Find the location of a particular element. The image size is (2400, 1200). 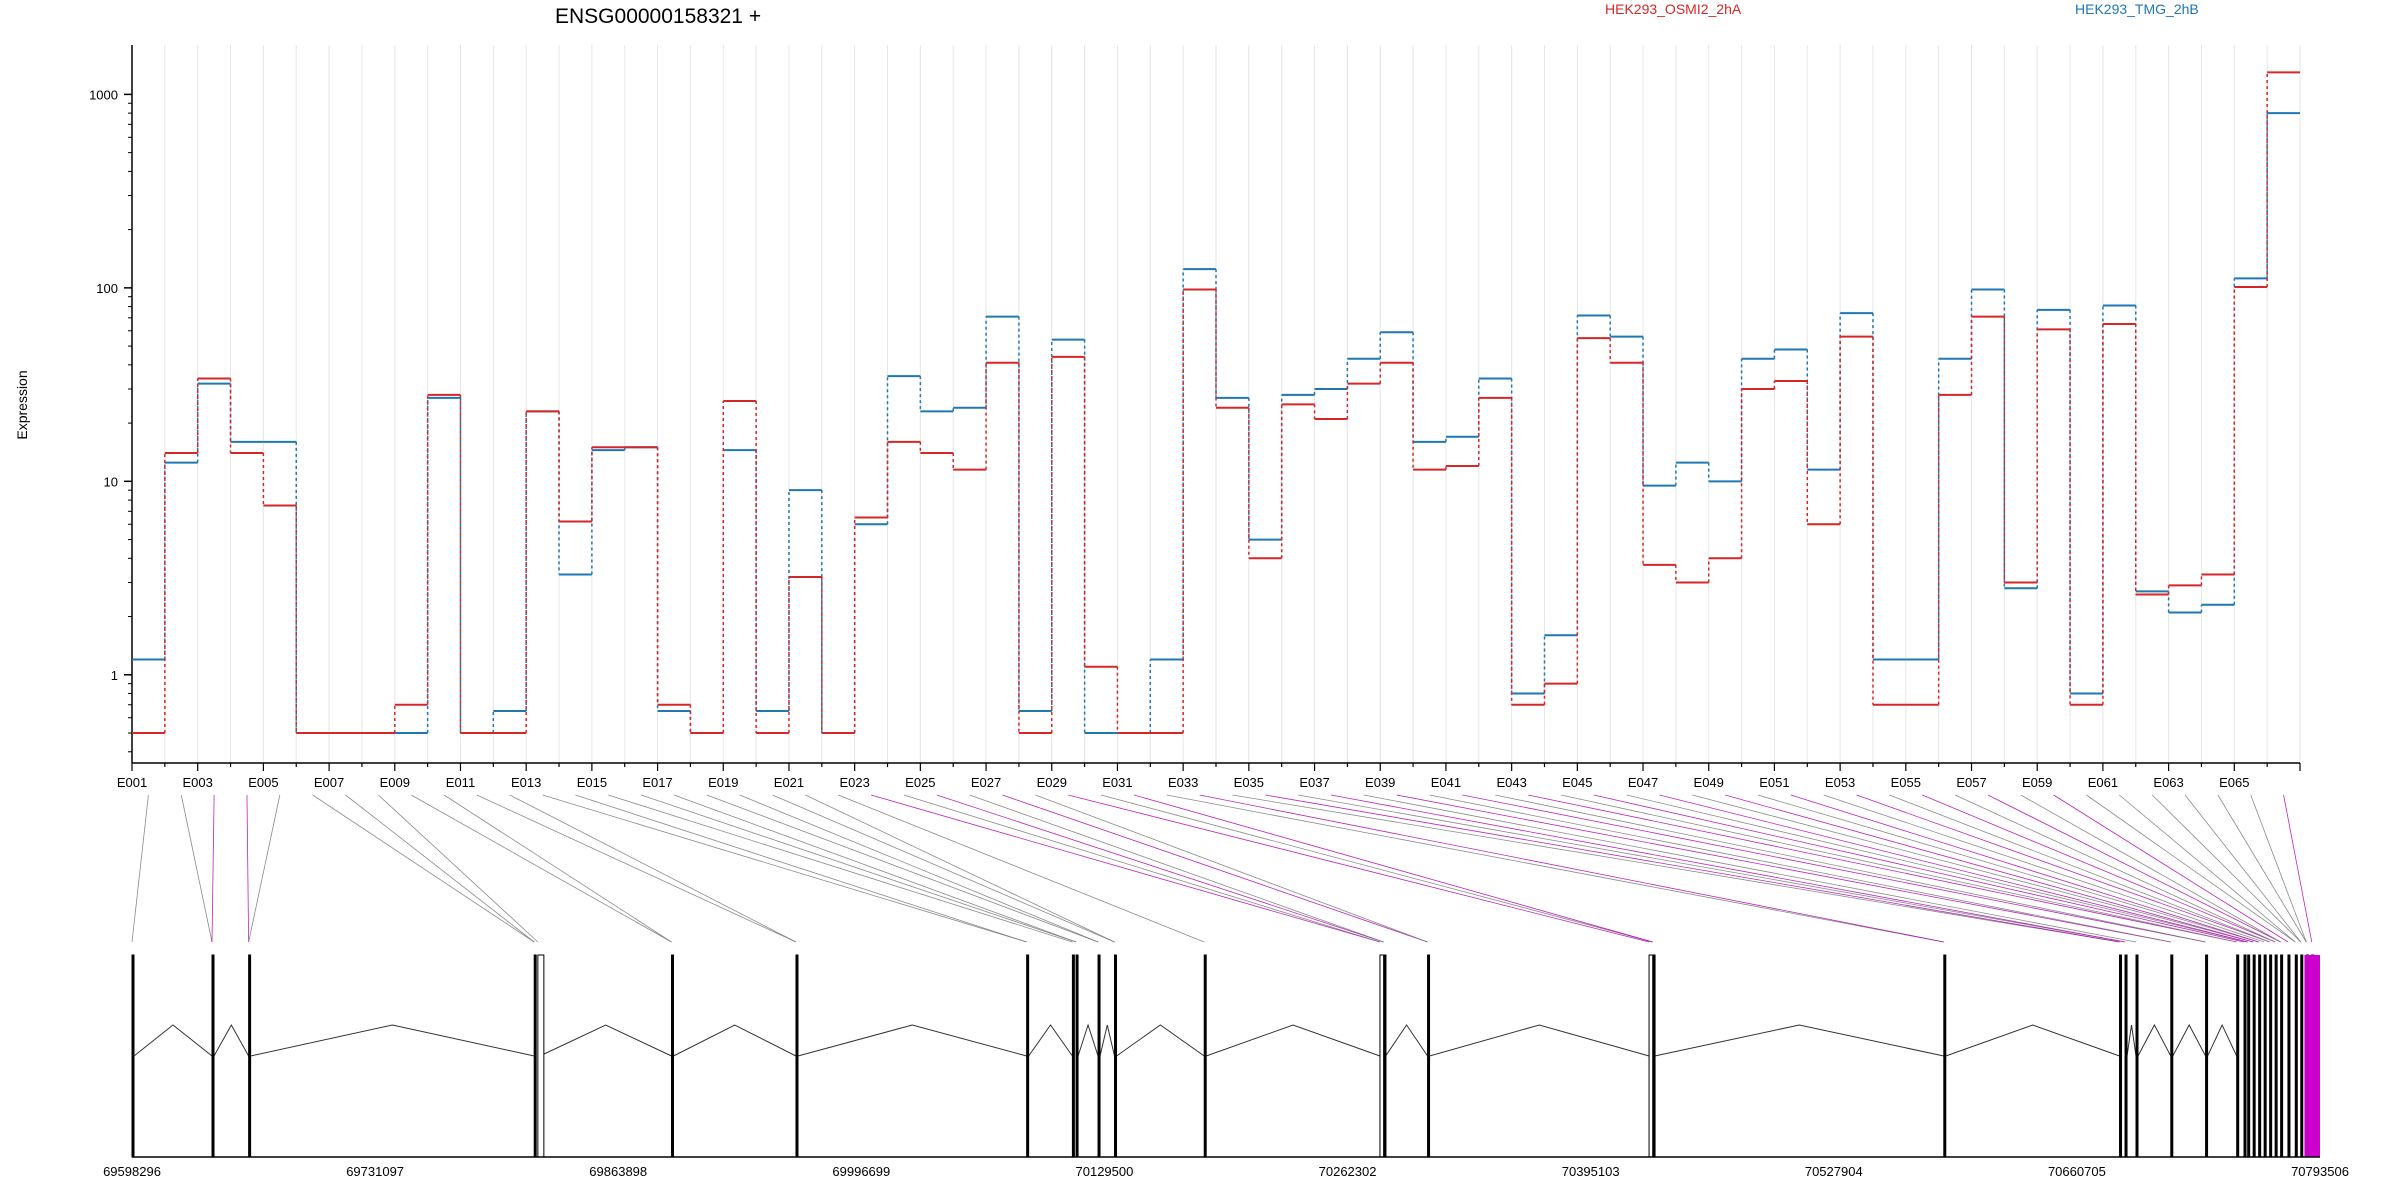

x-tick-label: E045 is located at coordinates (1577, 782).